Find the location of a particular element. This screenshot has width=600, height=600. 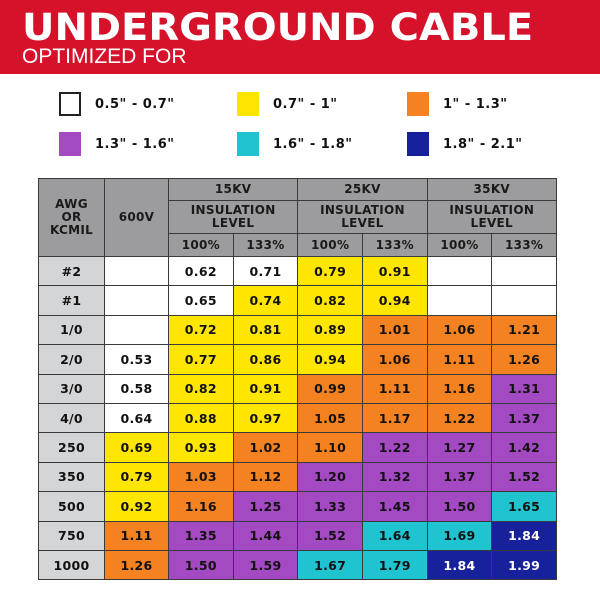

diameter-cell: 1.99 is located at coordinates (524, 565).